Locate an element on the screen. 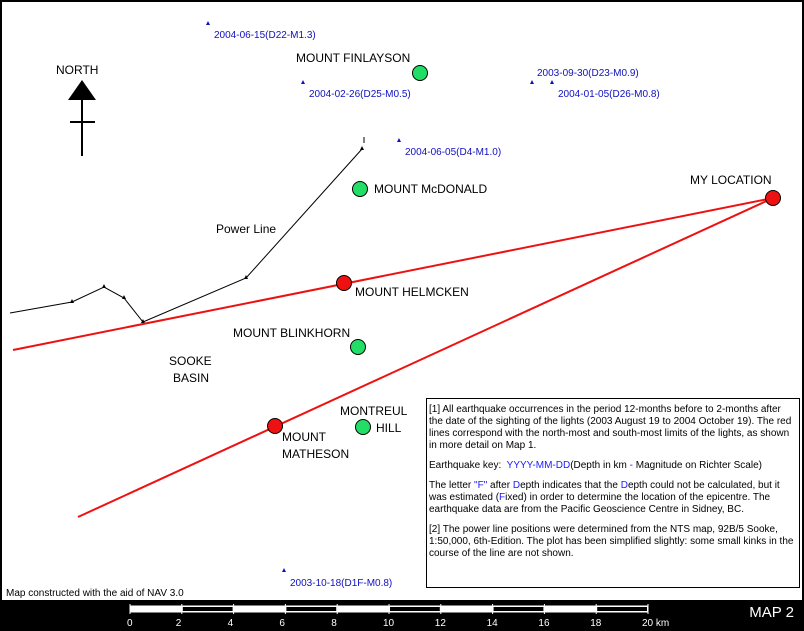 The image size is (804, 631). mountain-markers is located at coordinates (389, 250).